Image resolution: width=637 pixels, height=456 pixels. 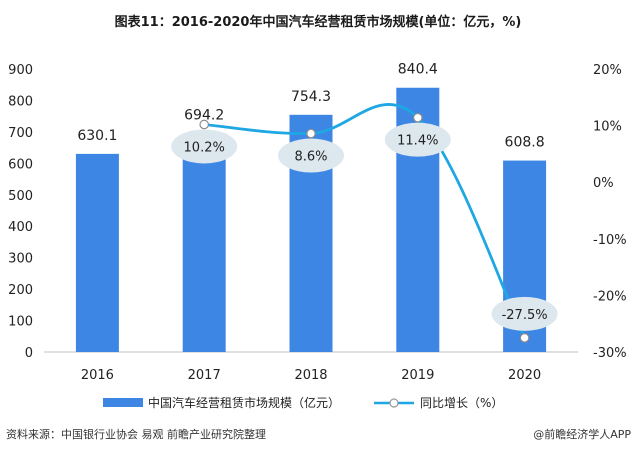 What do you see at coordinates (204, 375) in the screenshot?
I see `x-tick-label: 2017` at bounding box center [204, 375].